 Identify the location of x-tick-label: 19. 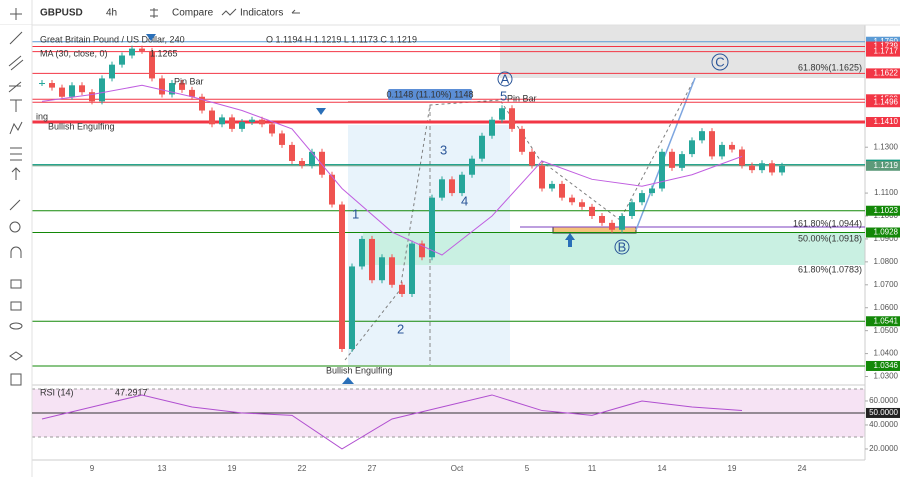
(232, 468).